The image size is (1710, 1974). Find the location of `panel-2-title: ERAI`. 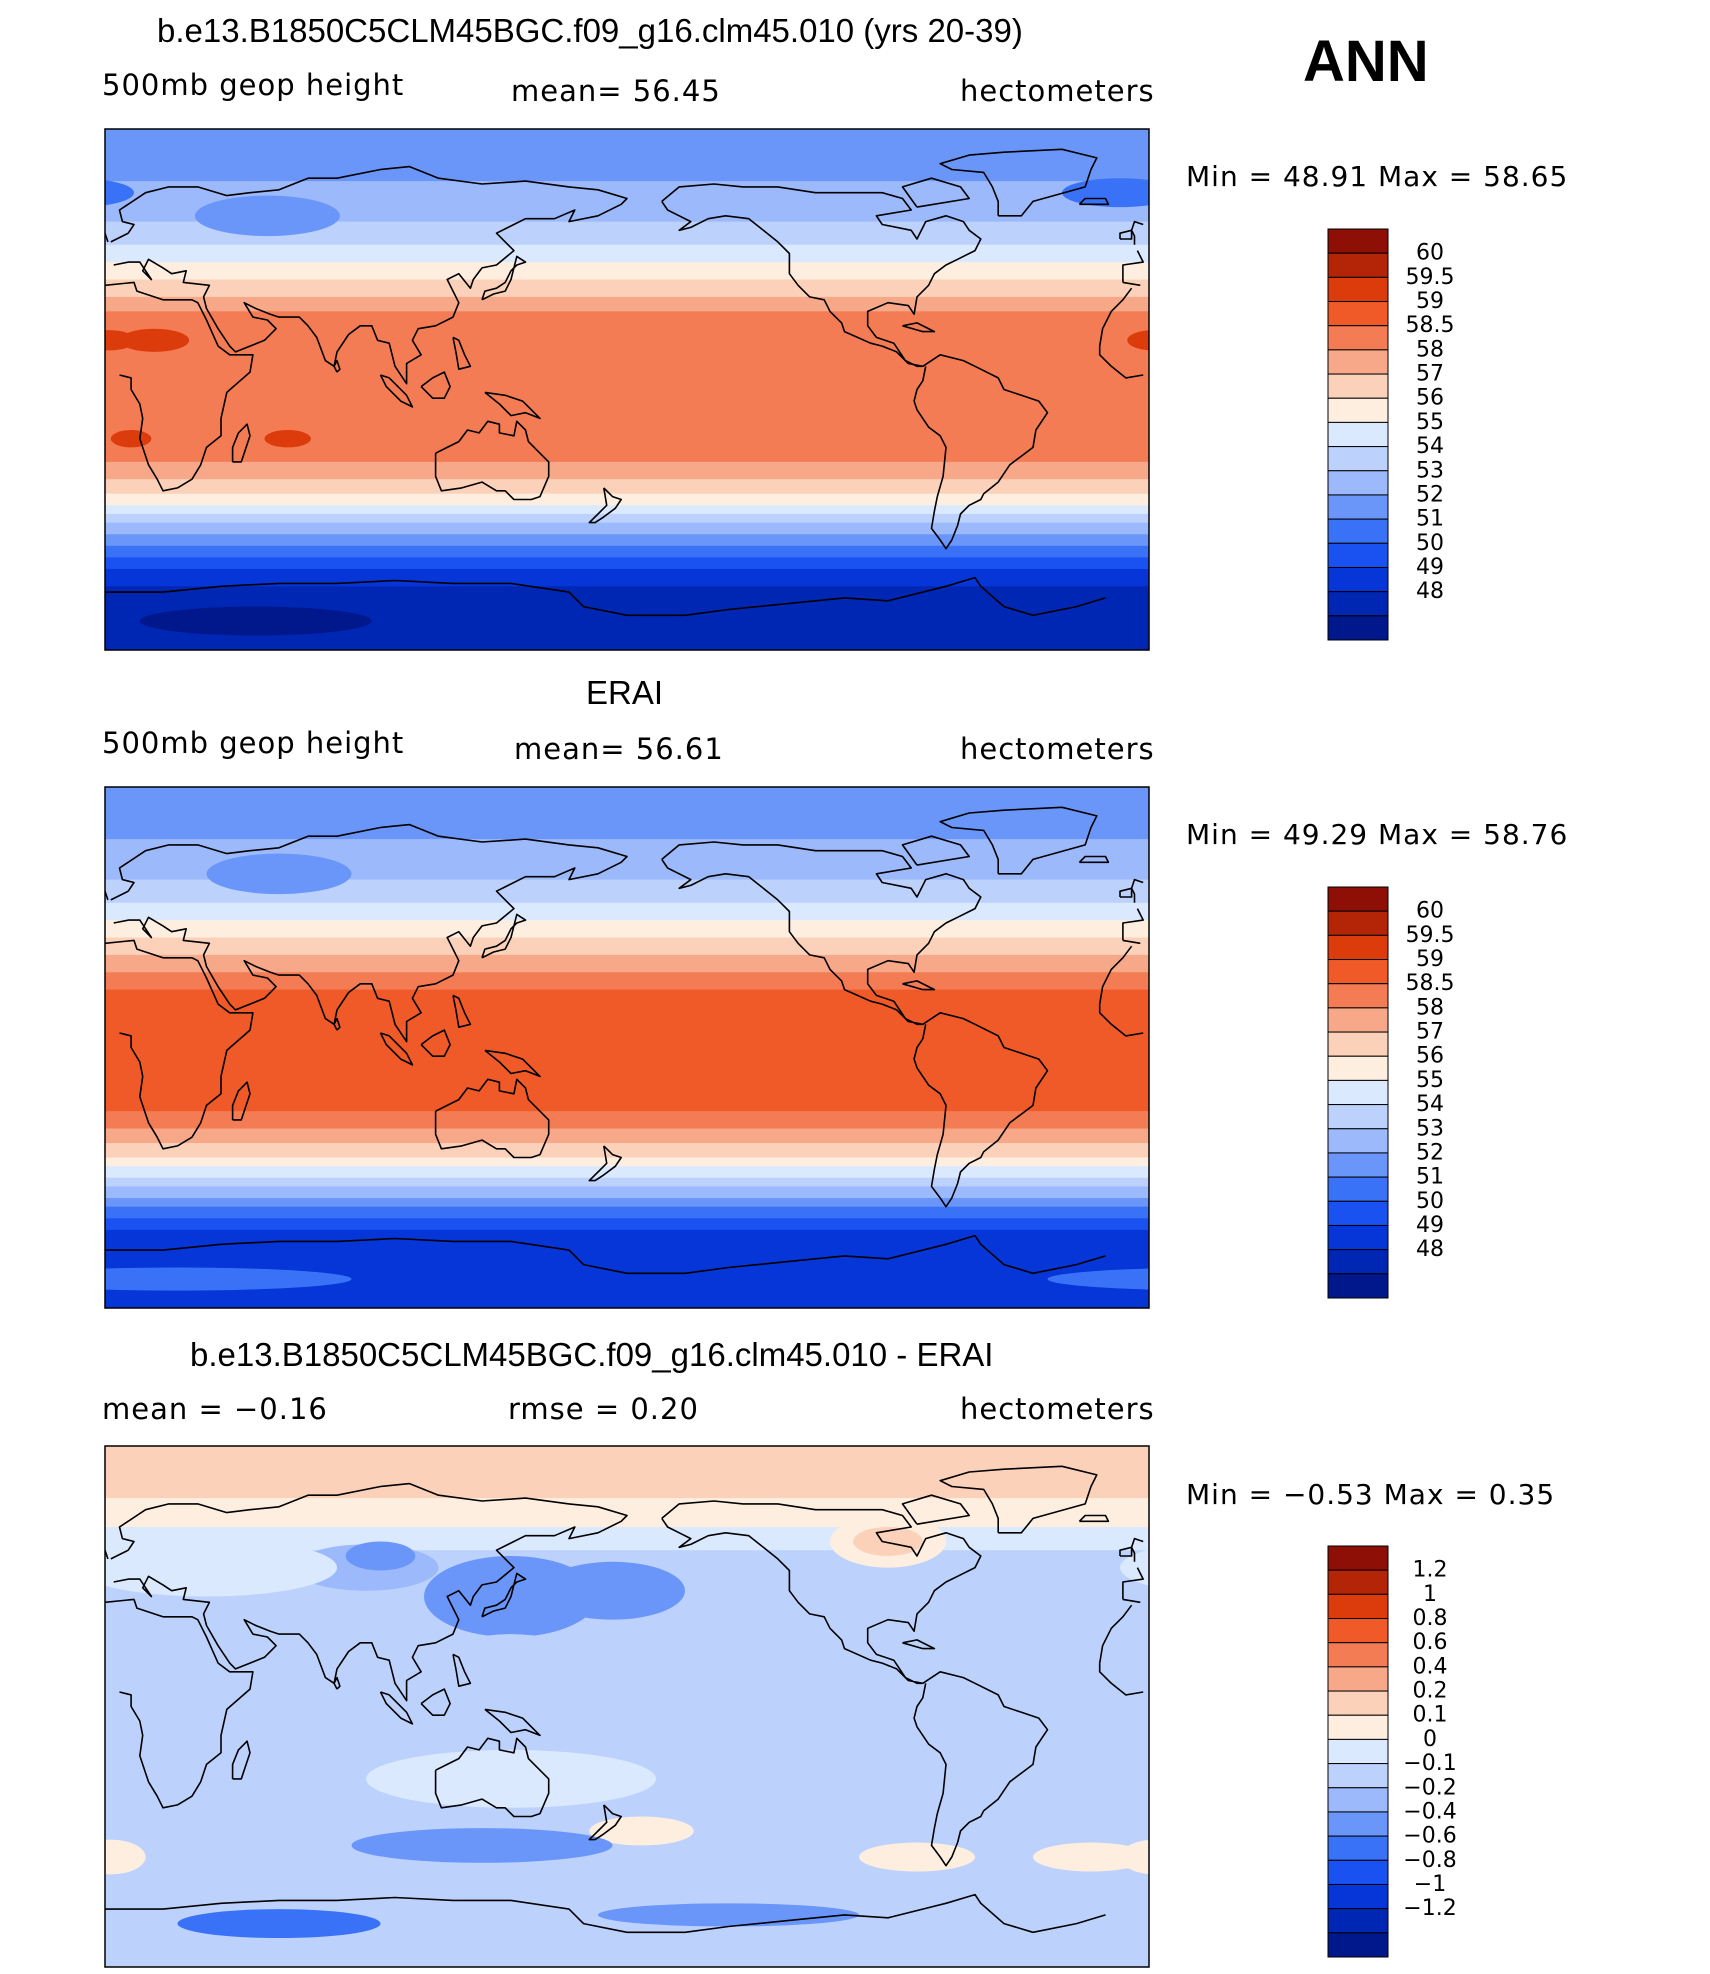

panel-2-title: ERAI is located at coordinates (625, 692).